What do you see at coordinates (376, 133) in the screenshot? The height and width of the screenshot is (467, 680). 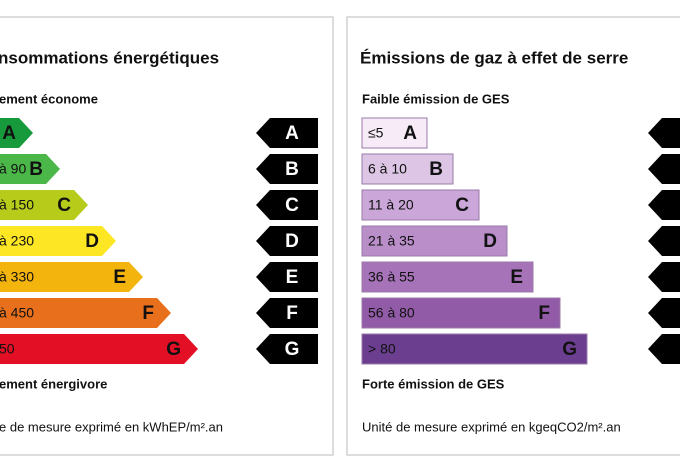 I see `bar-range: ≤5` at bounding box center [376, 133].